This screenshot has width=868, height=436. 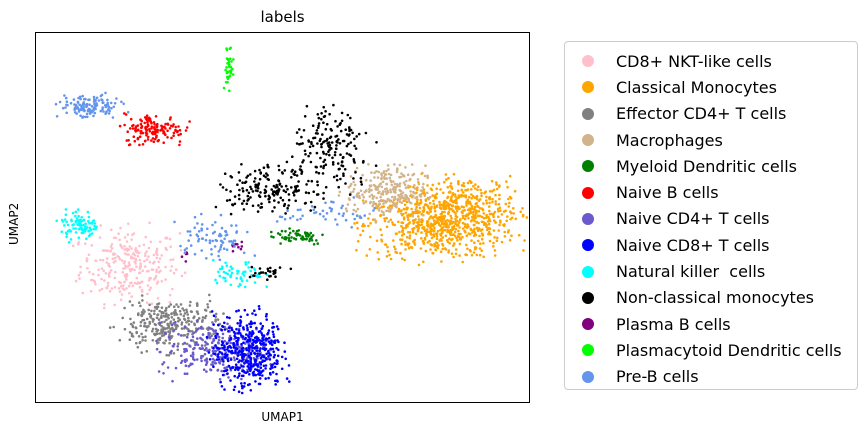 What do you see at coordinates (711, 350) in the screenshot?
I see `legend-item: Plasmacytoid Dendritic cells` at bounding box center [711, 350].